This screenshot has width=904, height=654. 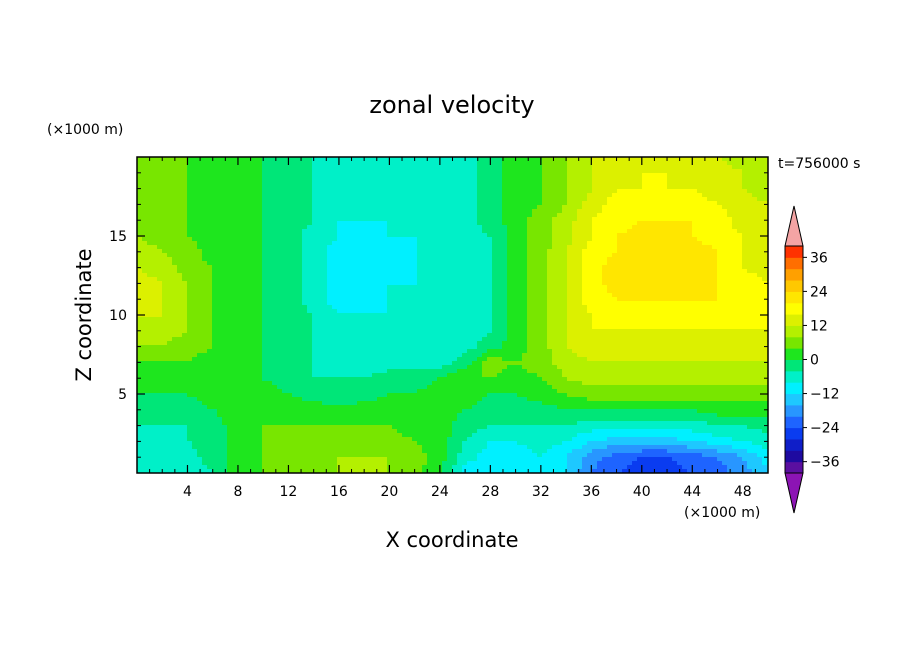 I want to click on time-label: t=756000 s, so click(x=819, y=164).